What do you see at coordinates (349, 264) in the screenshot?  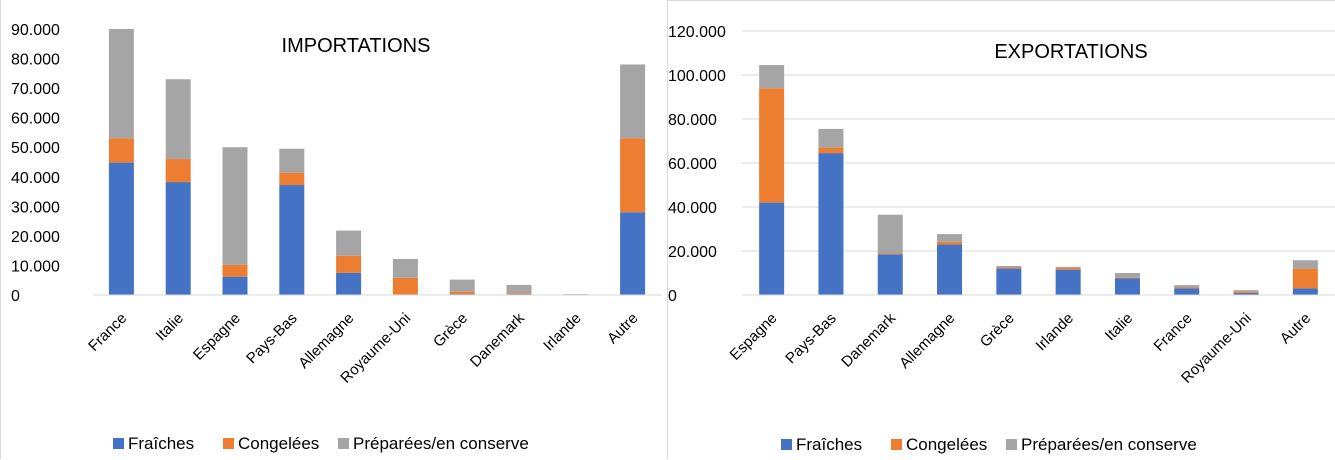 I see `imports-bar-allemagne-congelees` at bounding box center [349, 264].